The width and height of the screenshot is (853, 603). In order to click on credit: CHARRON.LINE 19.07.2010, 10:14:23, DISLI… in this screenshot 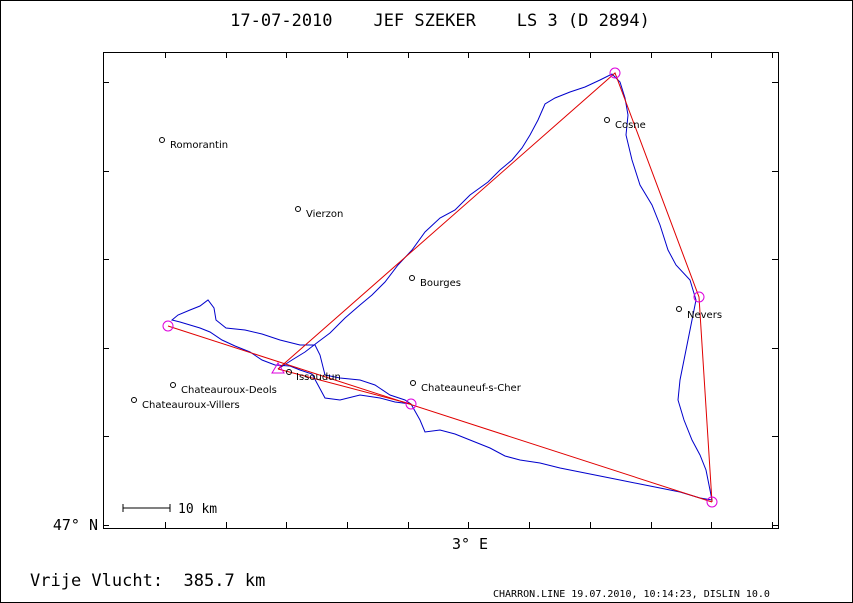, I will do `click(631, 594)`.